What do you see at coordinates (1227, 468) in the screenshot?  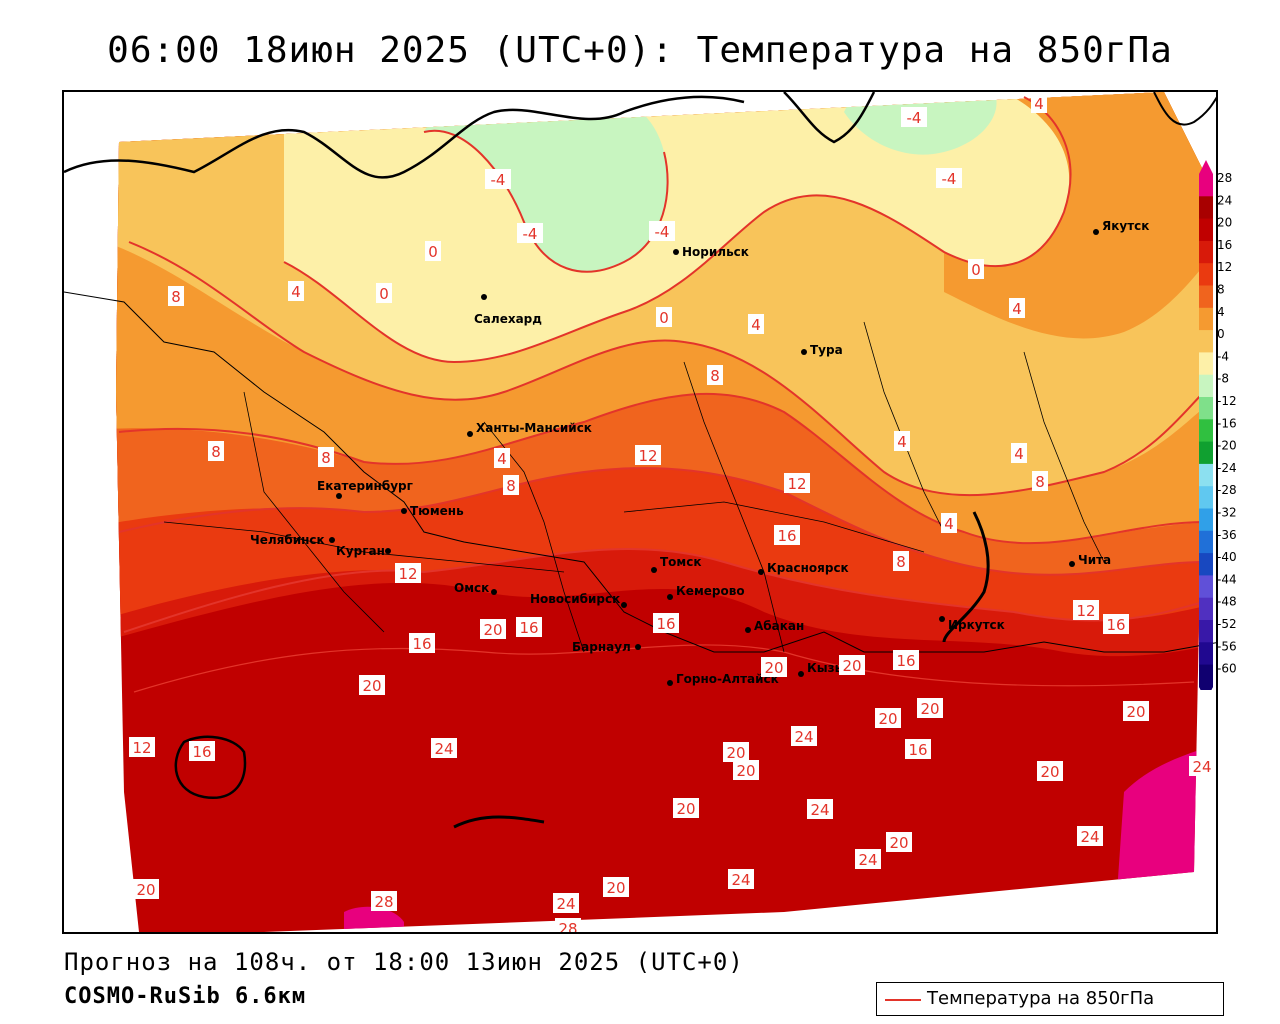 I see `scale-tick-label: -24` at bounding box center [1227, 468].